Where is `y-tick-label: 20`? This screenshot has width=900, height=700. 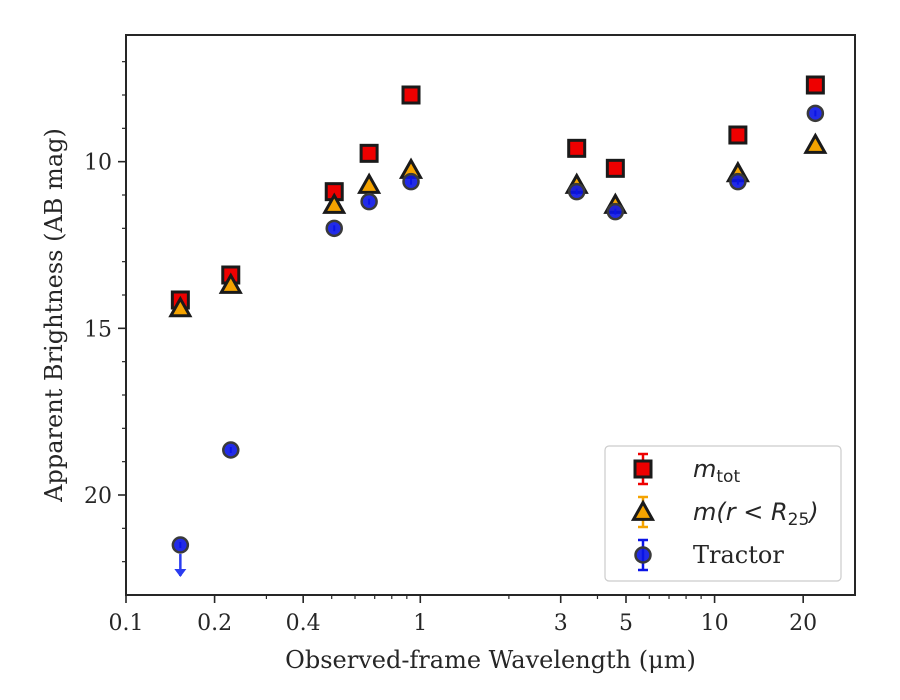 y-tick-label: 20 is located at coordinates (98, 496).